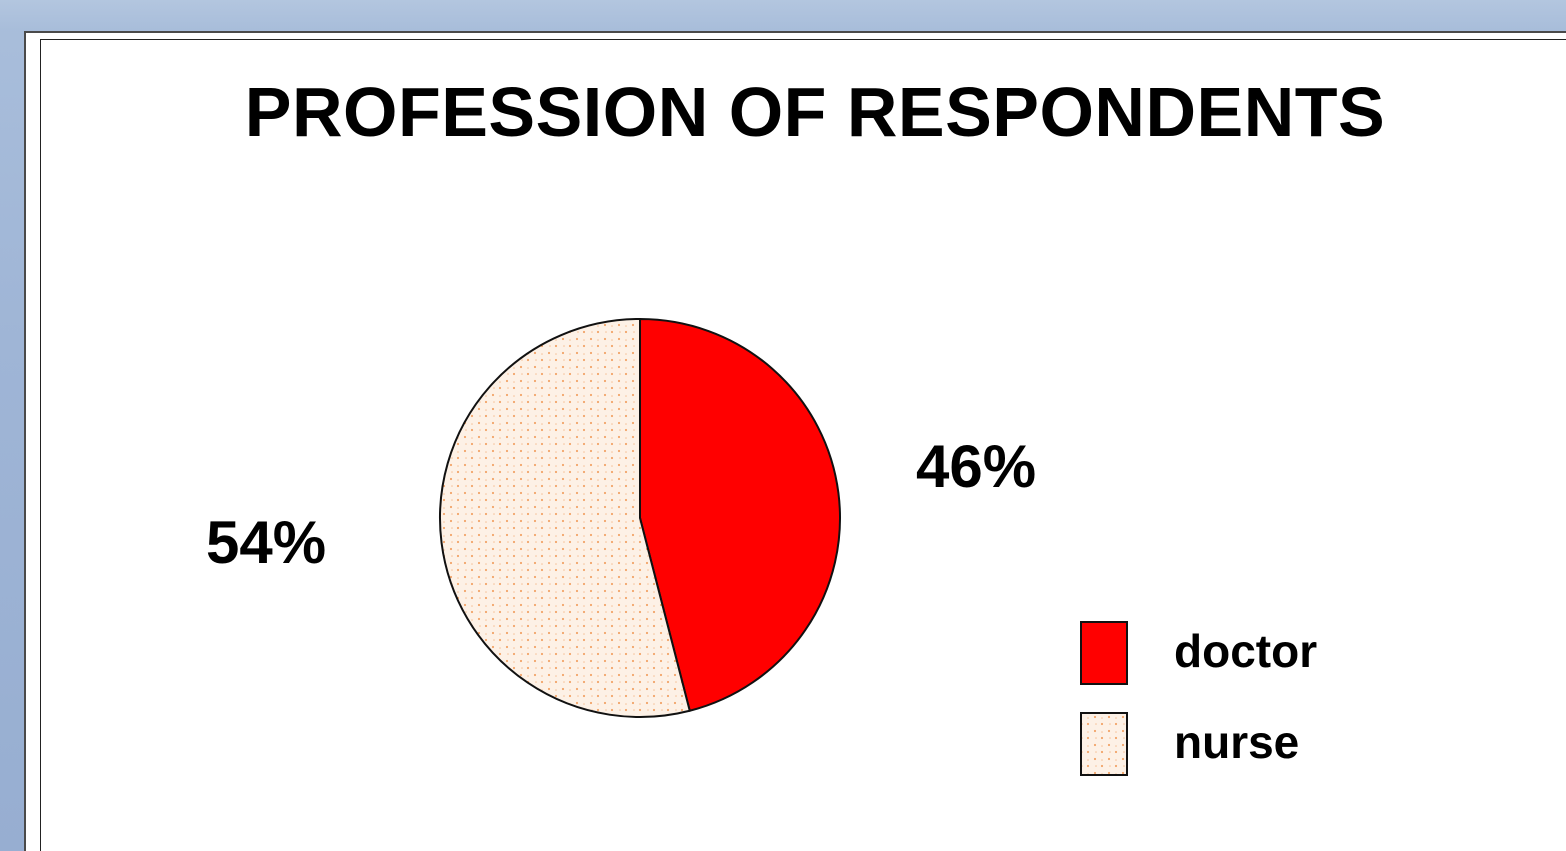 This screenshot has height=851, width=1566. Describe the element at coordinates (783, 15) in the screenshot. I see `window-background-band` at that location.